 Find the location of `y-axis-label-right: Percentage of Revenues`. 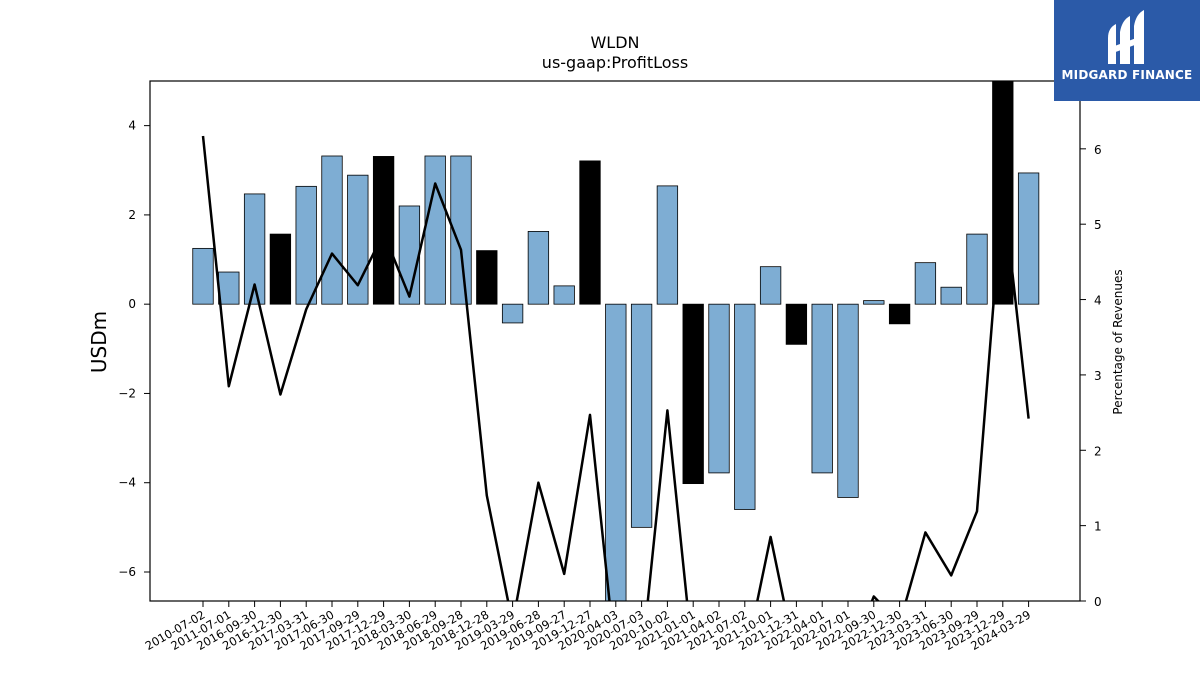

y-axis-label-right: Percentage of Revenues is located at coordinates (1118, 341).